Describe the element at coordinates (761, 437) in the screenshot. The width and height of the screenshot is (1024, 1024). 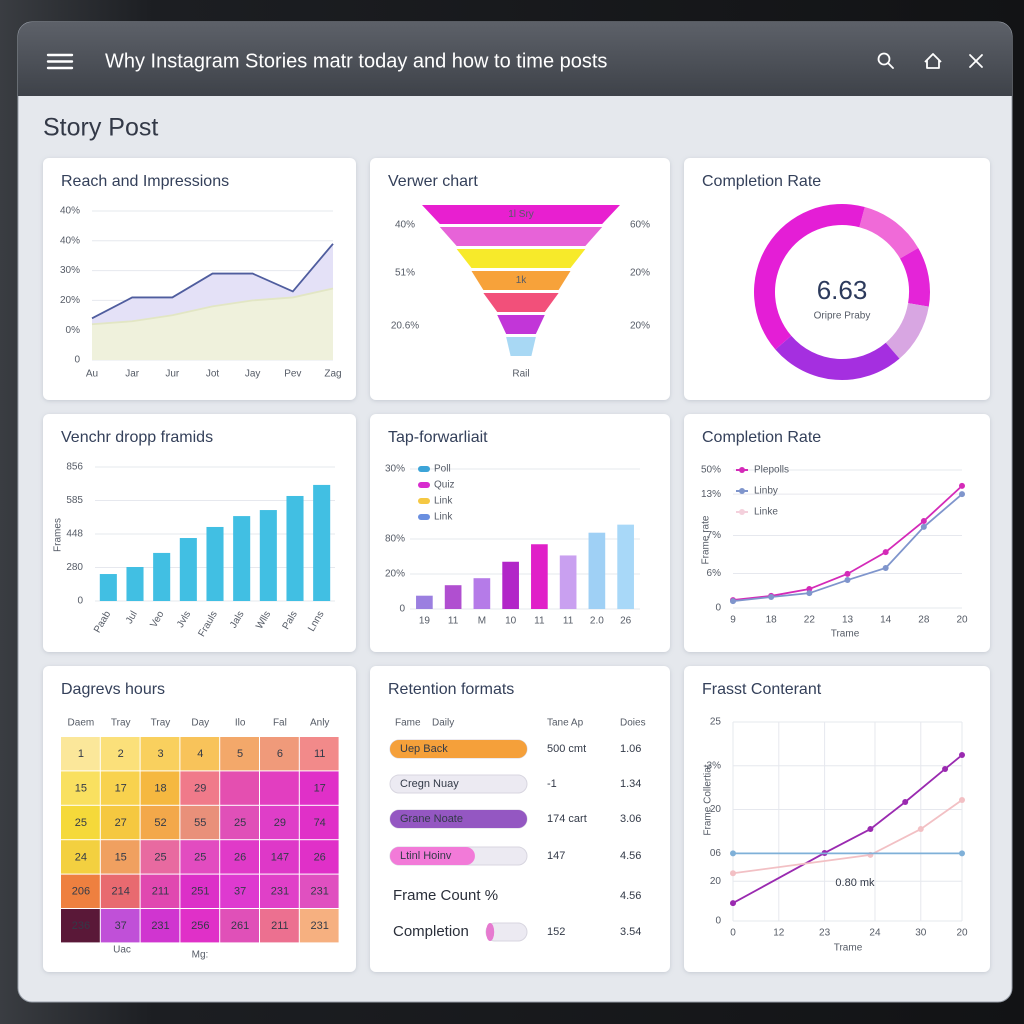
I see `panel-title: Completion Rate` at that location.